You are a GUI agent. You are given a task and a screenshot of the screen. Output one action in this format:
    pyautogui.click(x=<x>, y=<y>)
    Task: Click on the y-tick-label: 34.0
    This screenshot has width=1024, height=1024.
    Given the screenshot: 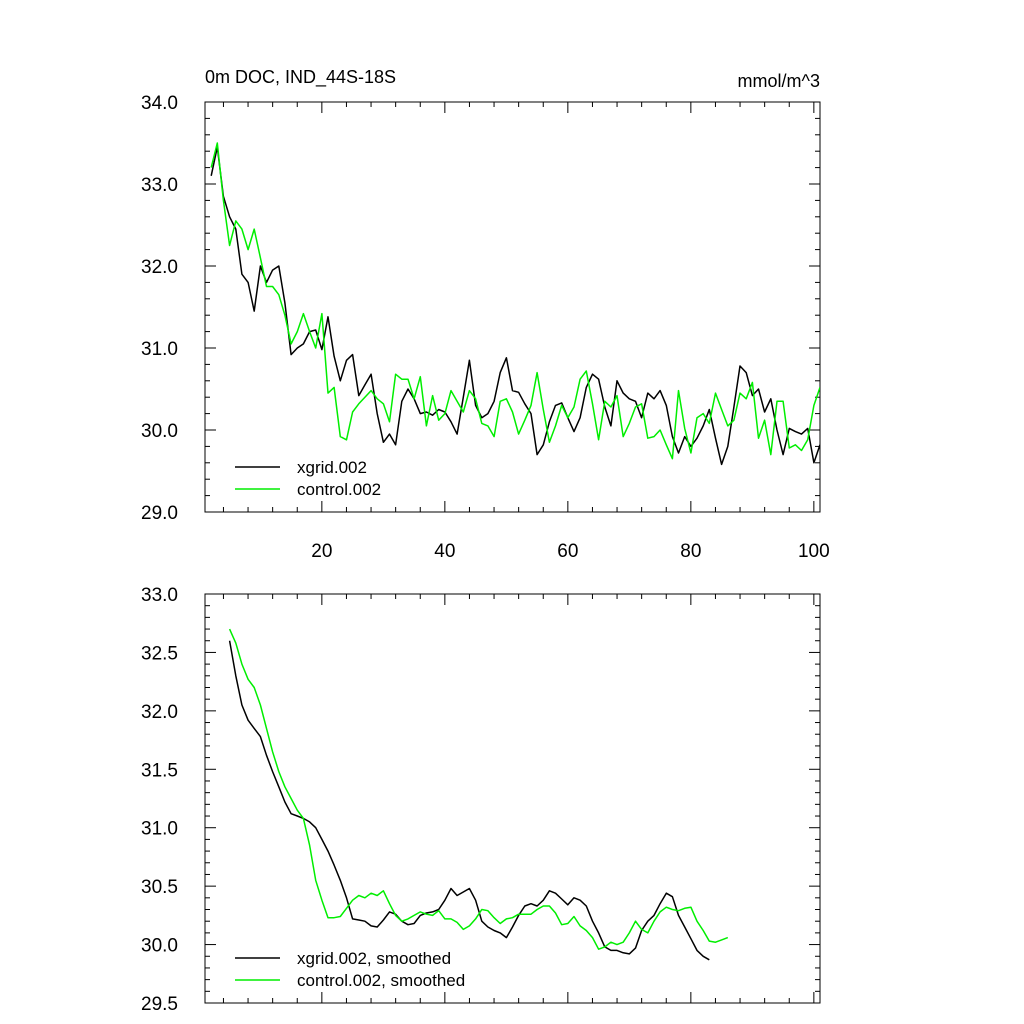 What is the action you would take?
    pyautogui.click(x=159, y=103)
    